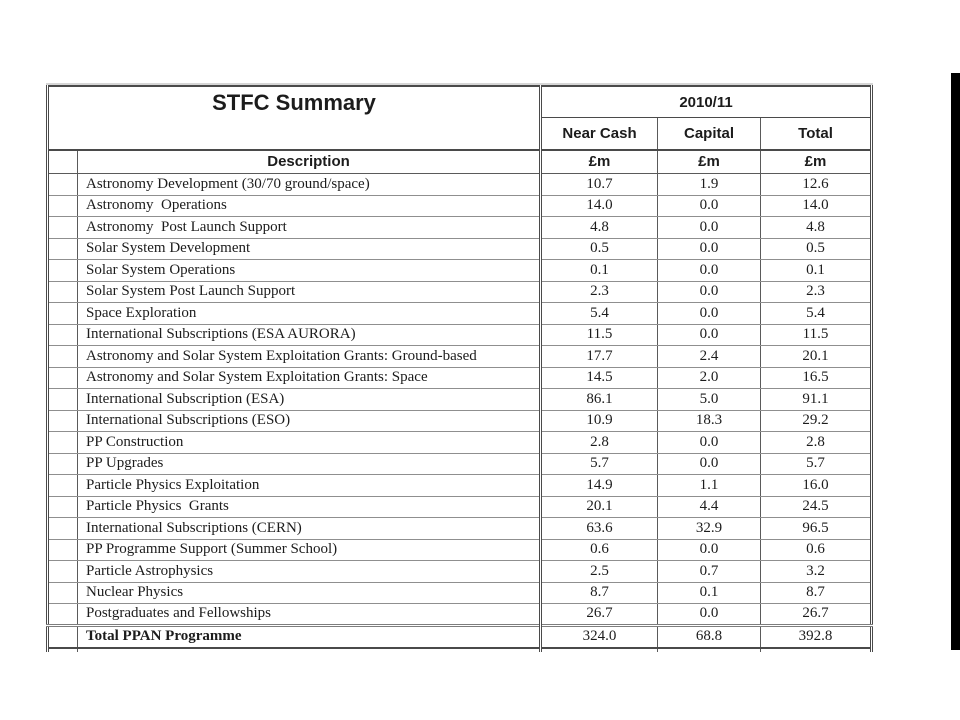  Describe the element at coordinates (598, 464) in the screenshot. I see `near-cash-cell: 5.7` at that location.